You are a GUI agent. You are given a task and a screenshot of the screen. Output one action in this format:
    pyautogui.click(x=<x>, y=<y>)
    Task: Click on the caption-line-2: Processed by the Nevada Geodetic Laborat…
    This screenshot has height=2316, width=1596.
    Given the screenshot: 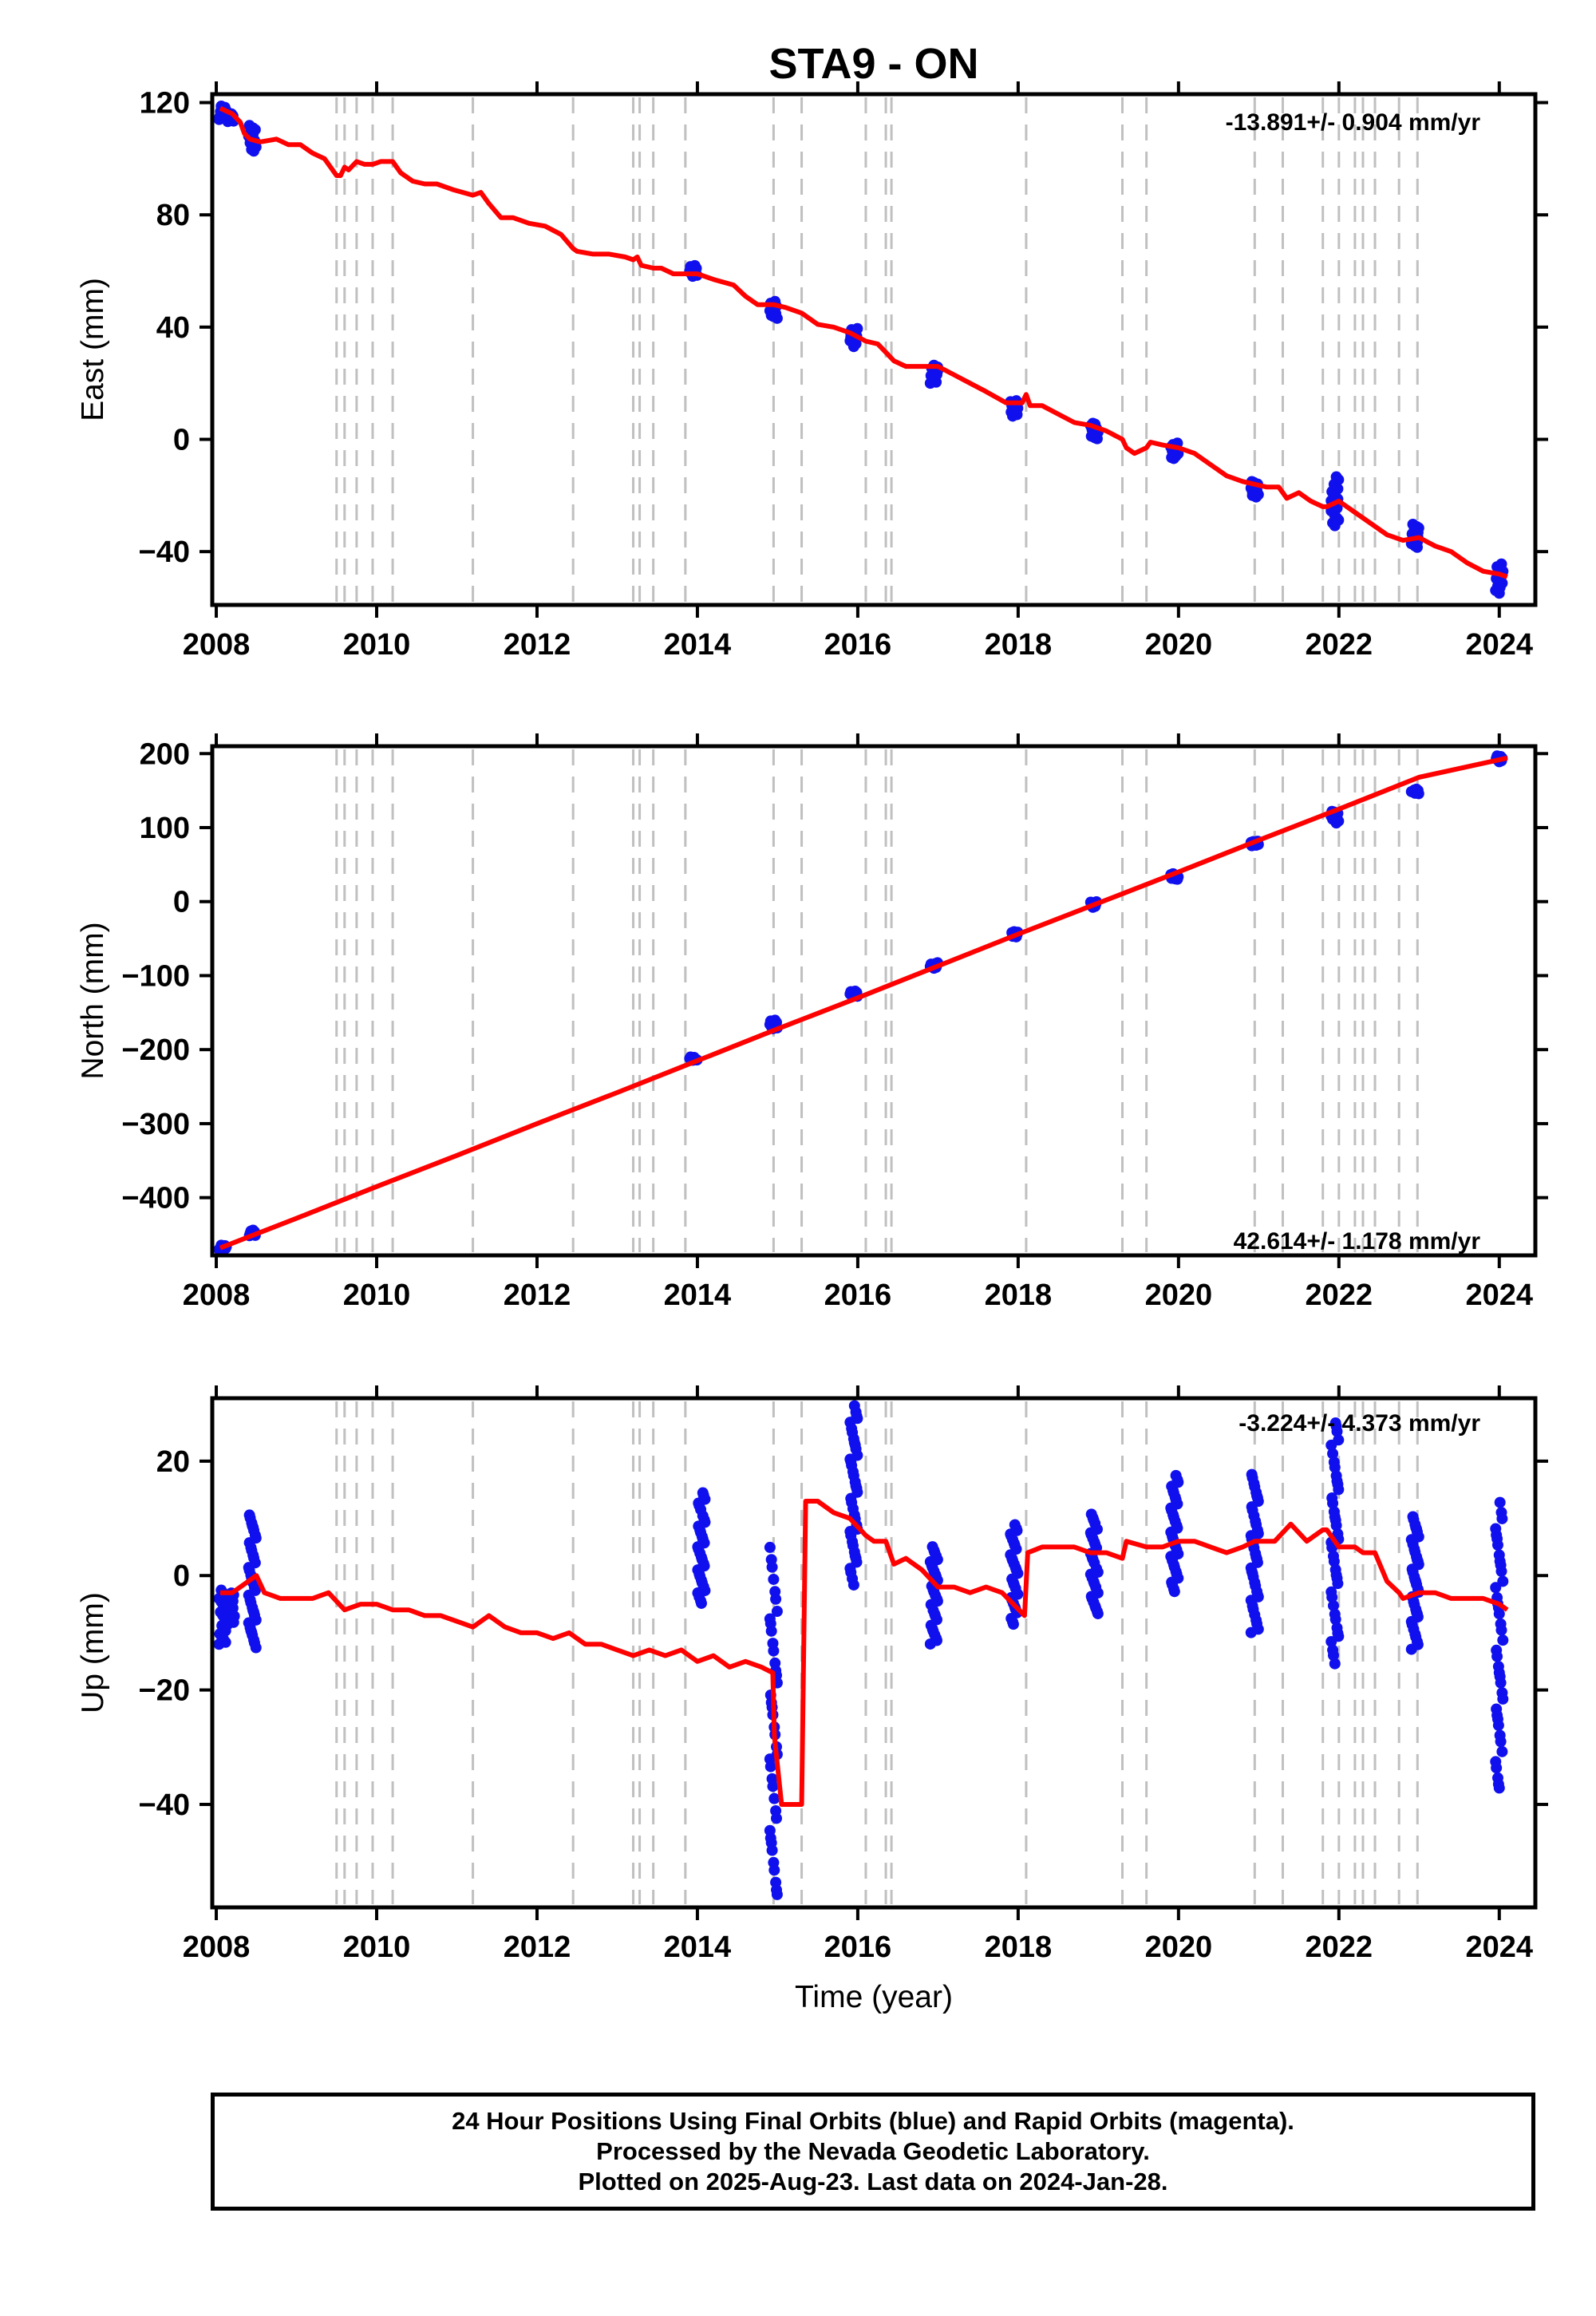 What is the action you would take?
    pyautogui.click(x=873, y=2151)
    